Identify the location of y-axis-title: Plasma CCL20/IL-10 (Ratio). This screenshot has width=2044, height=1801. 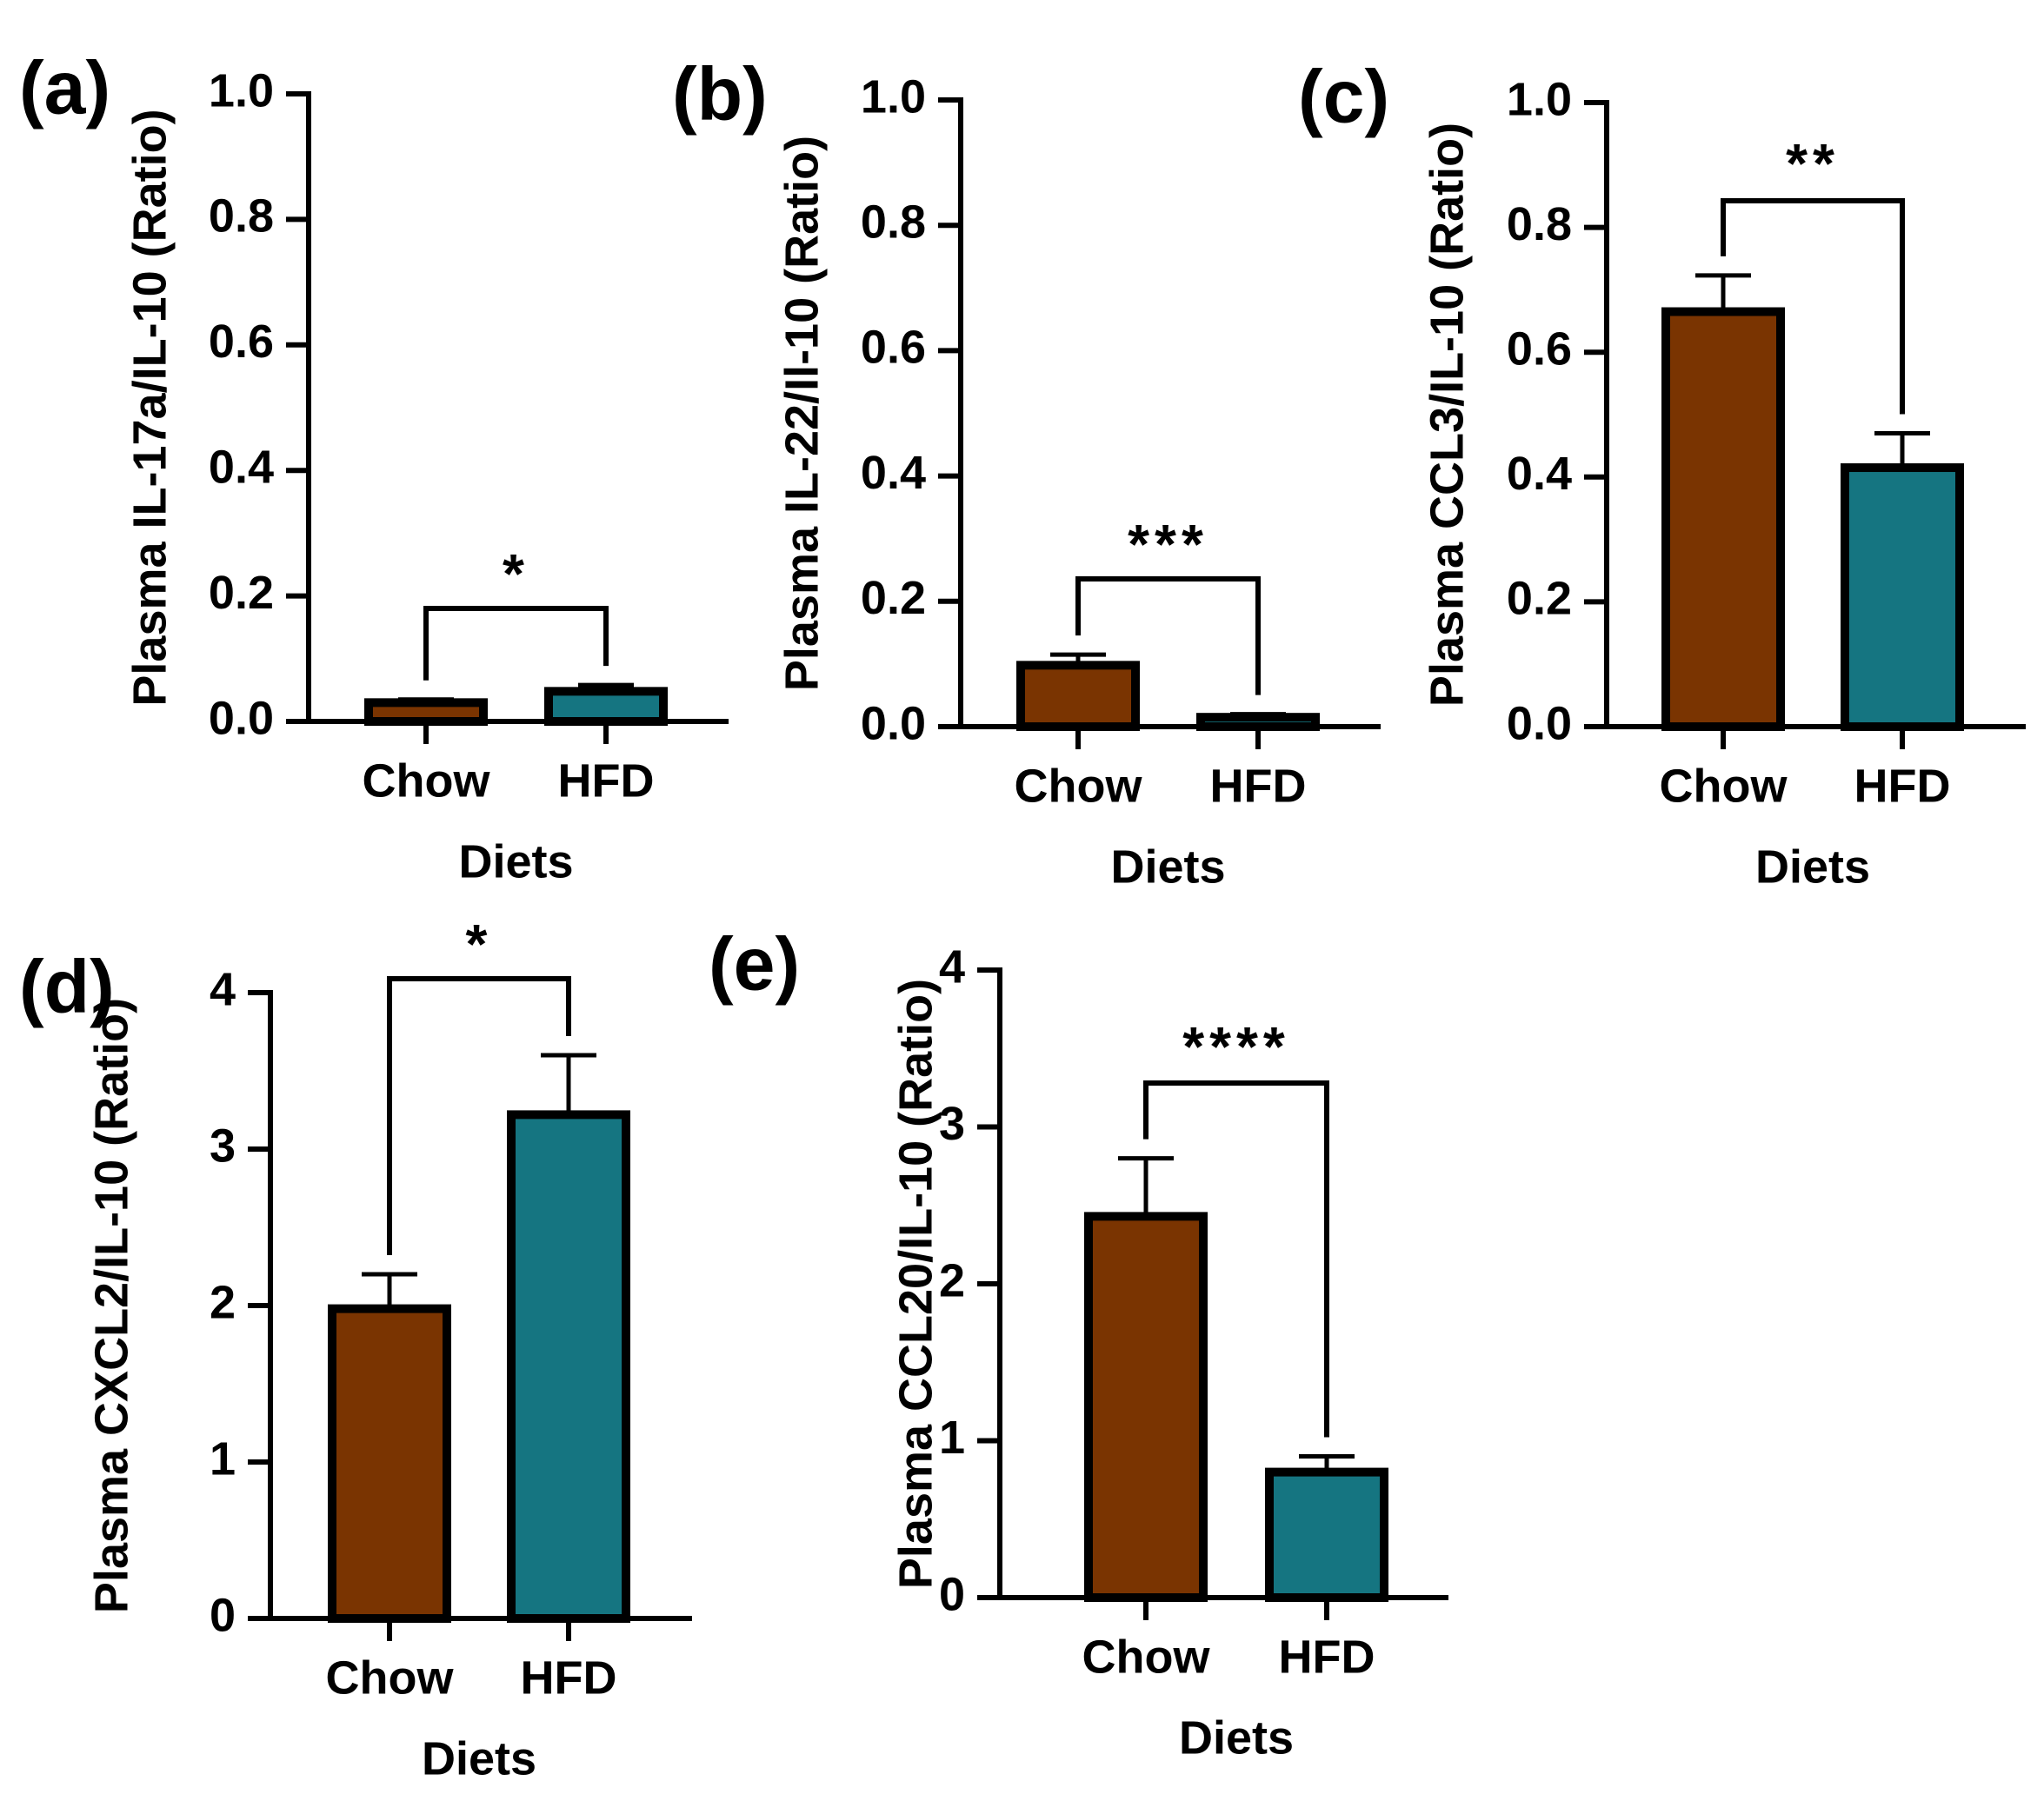
(915, 1284).